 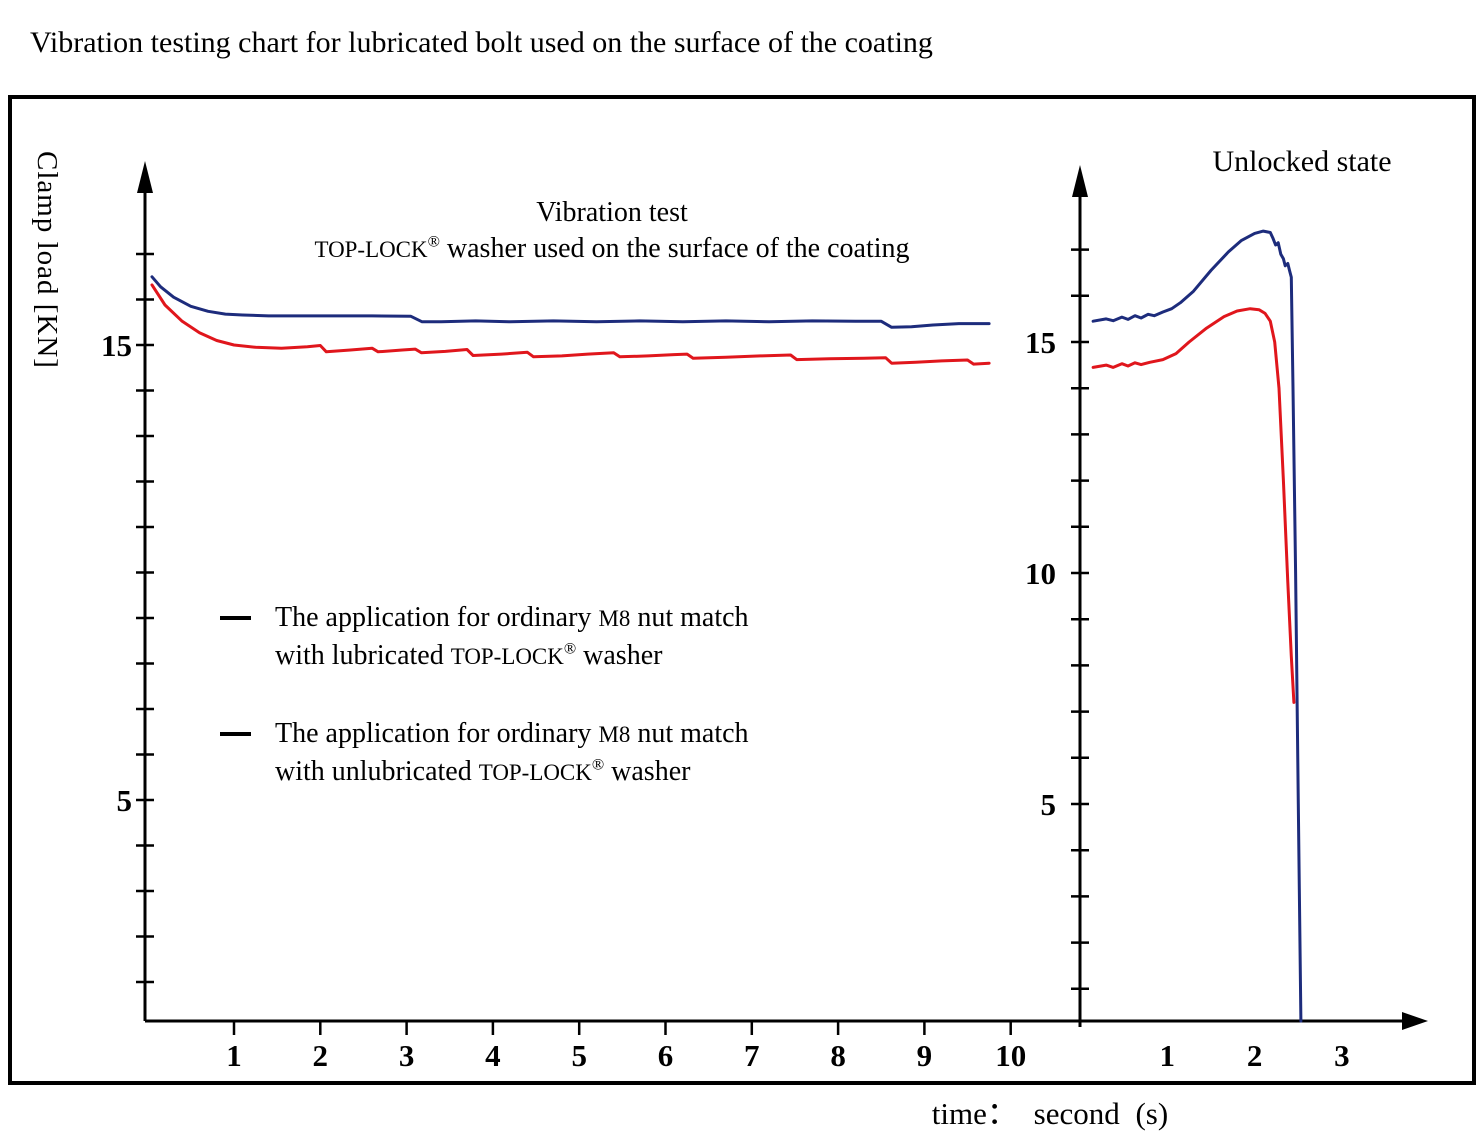 What do you see at coordinates (570, 302) in the screenshot?
I see `vibration-test-blue-curve` at bounding box center [570, 302].